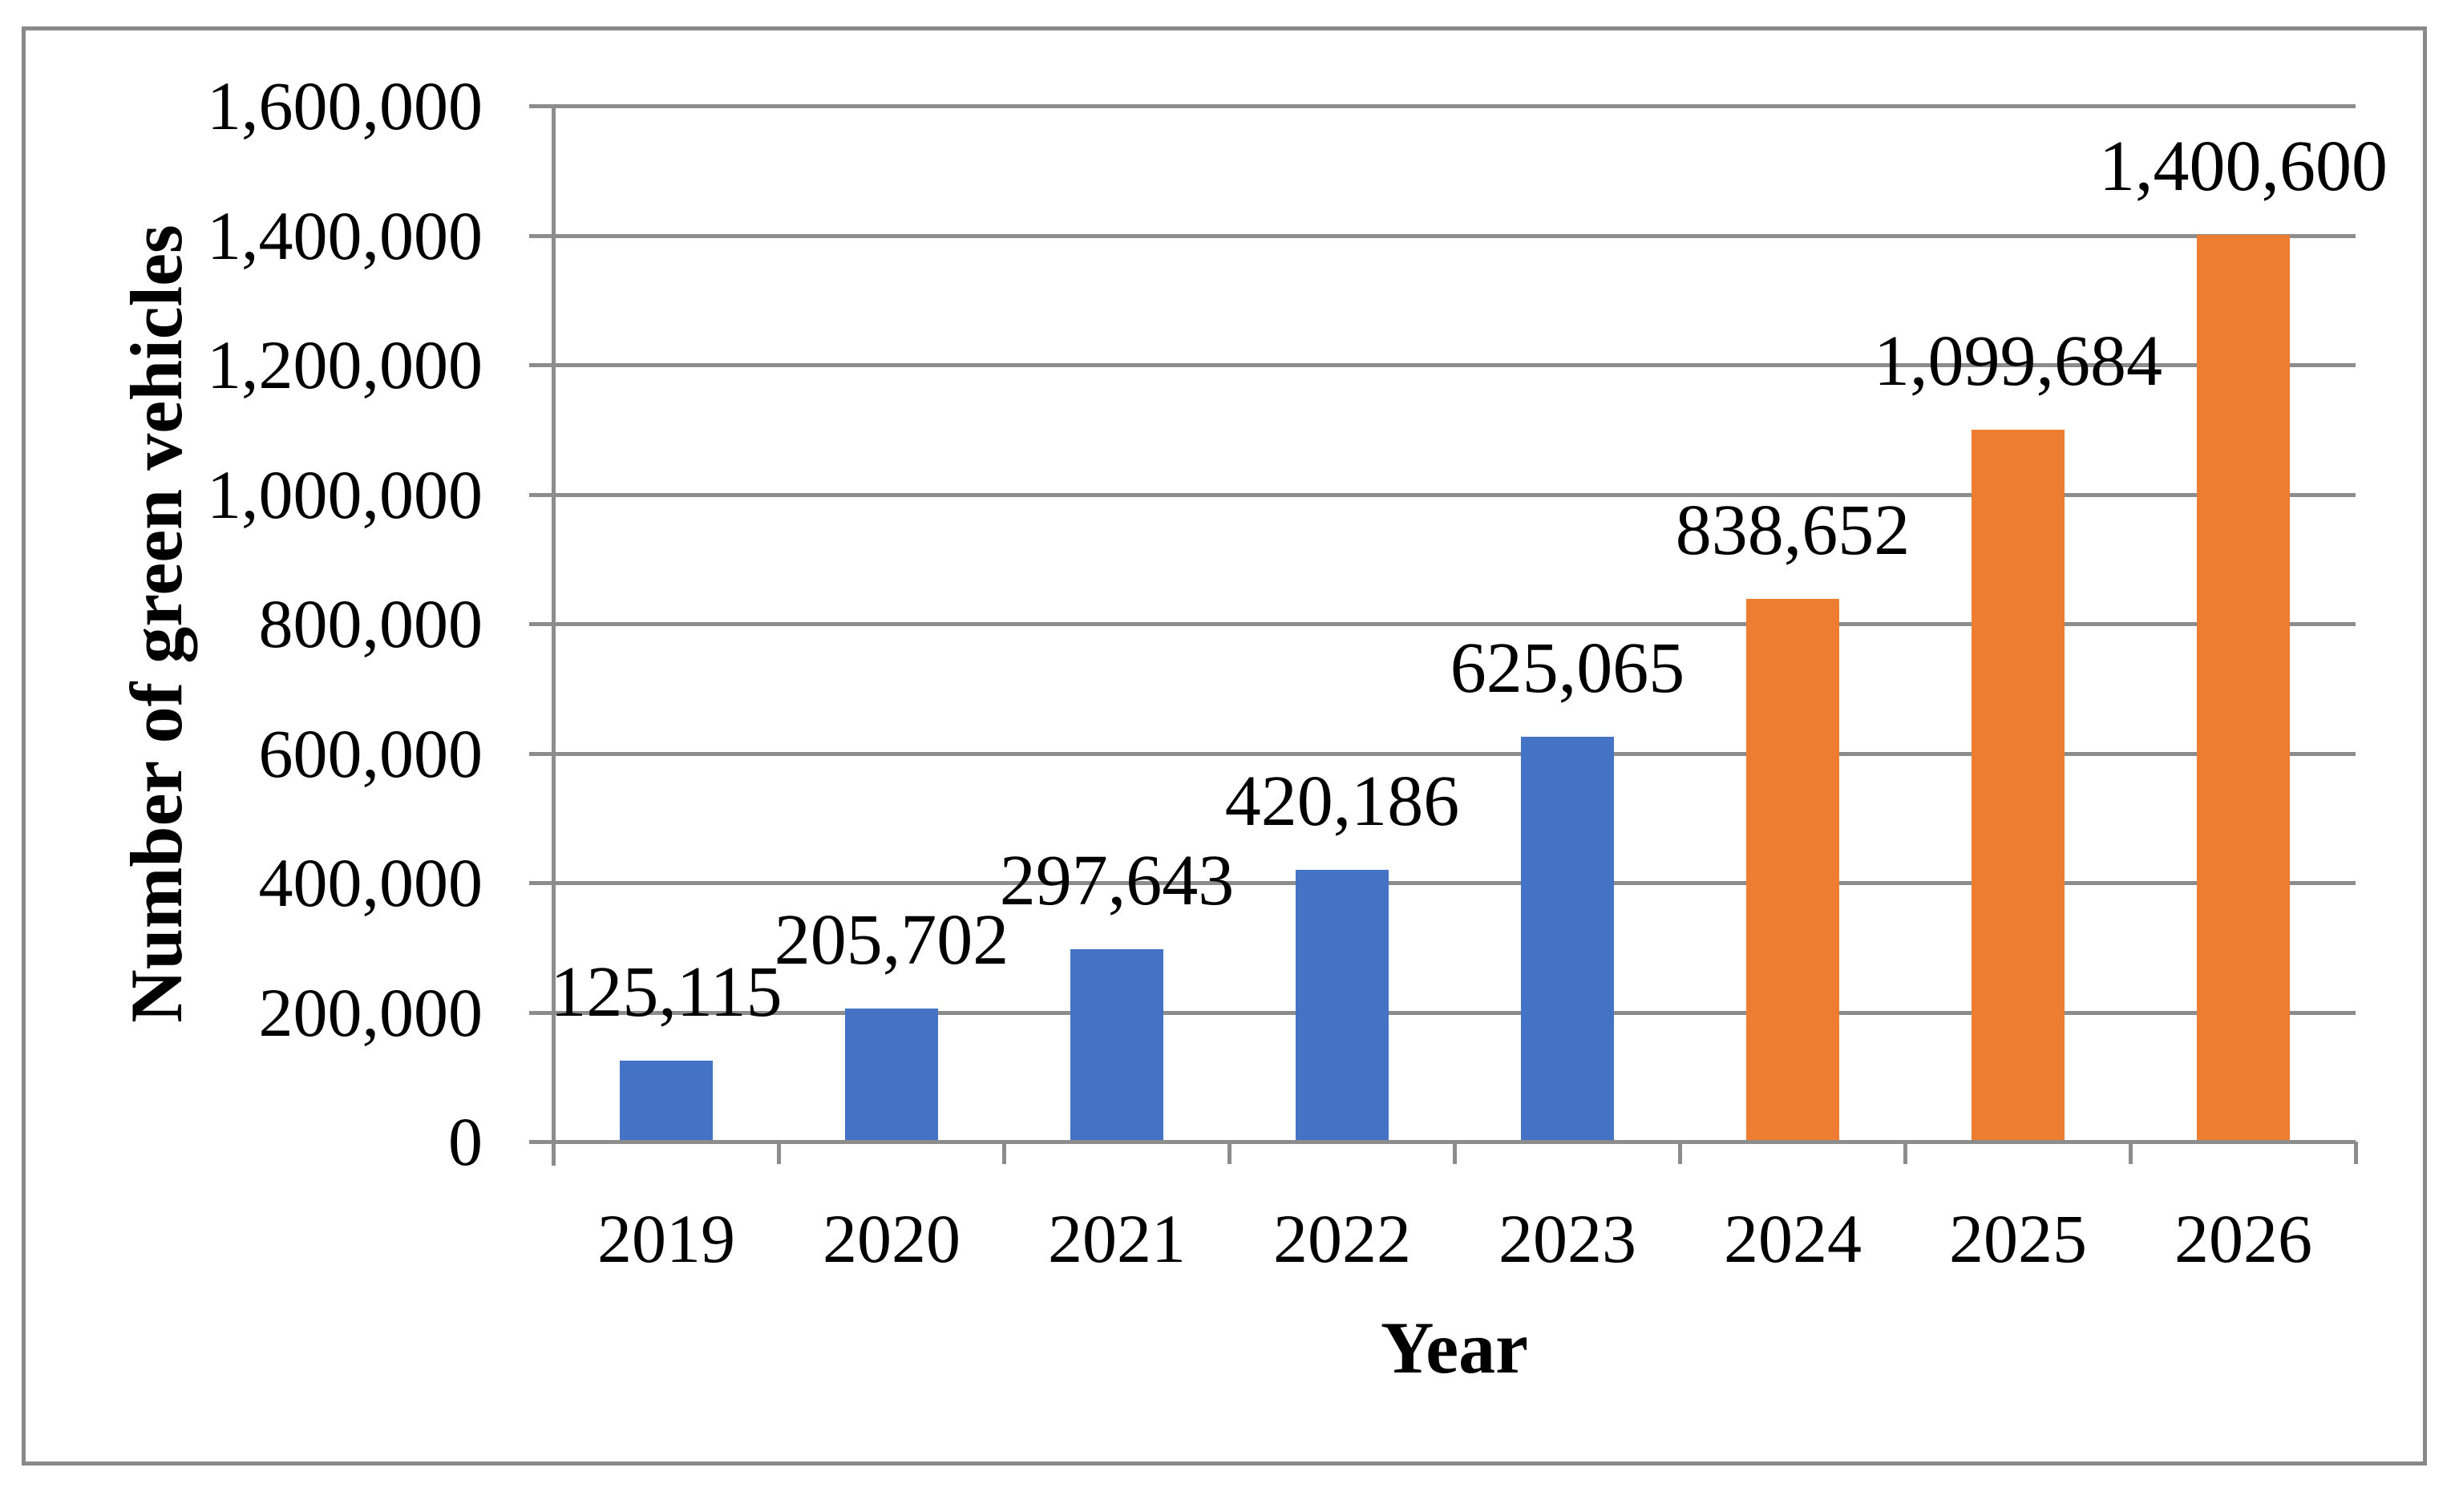 This screenshot has height=1512, width=2463. Describe the element at coordinates (370, 1013) in the screenshot. I see `y-tick-label: 200,000` at that location.